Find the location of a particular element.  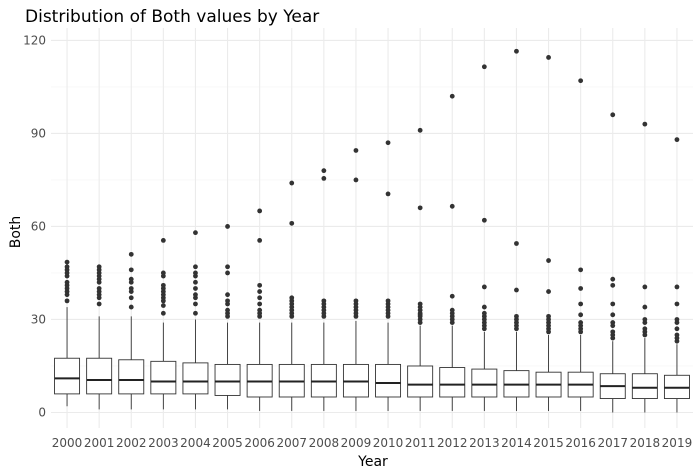

x-tick-label: 2004 is located at coordinates (195, 443).